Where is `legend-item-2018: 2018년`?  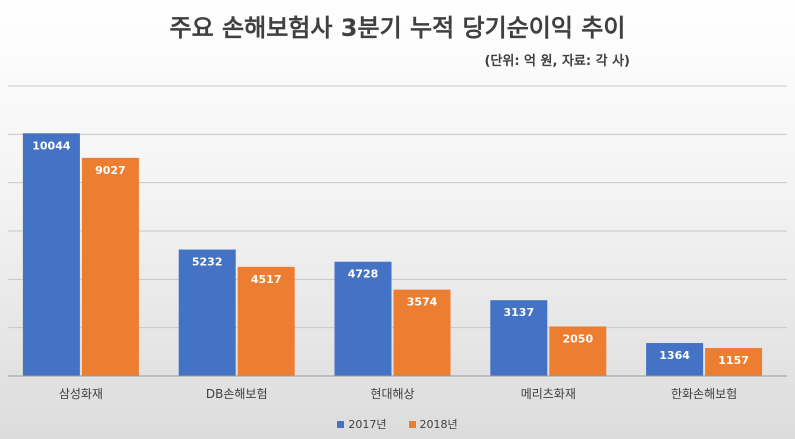
legend-item-2018: 2018년 is located at coordinates (433, 424).